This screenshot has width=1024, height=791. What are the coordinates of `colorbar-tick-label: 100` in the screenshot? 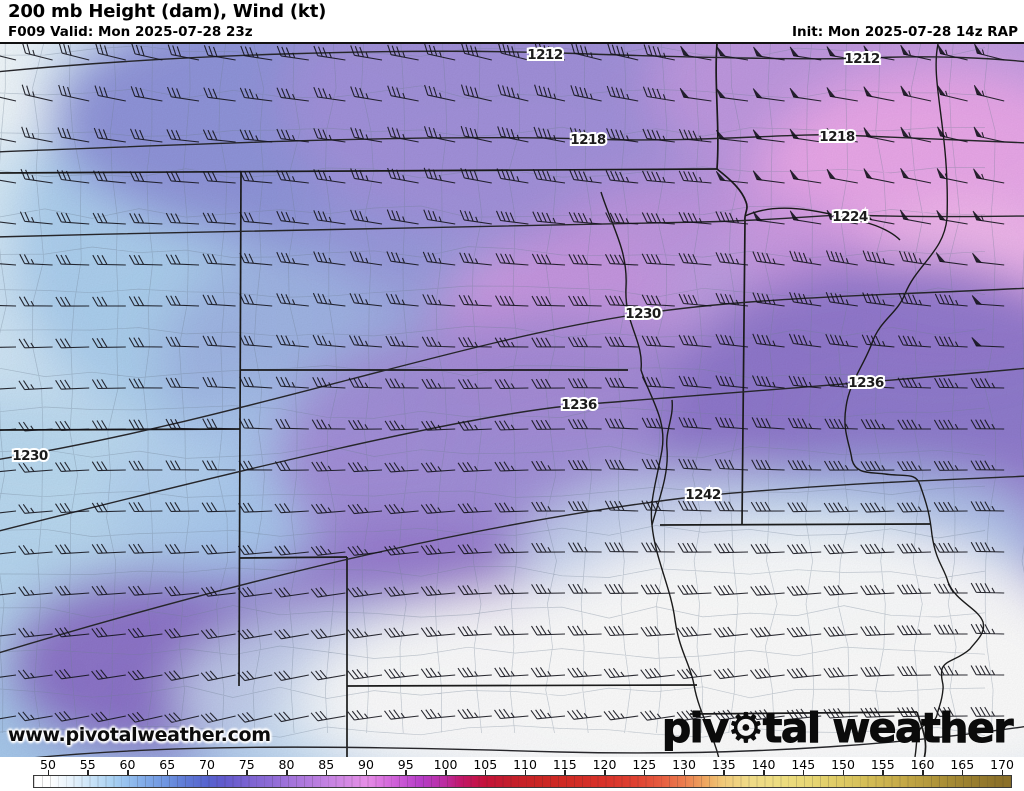 It's located at (445, 764).